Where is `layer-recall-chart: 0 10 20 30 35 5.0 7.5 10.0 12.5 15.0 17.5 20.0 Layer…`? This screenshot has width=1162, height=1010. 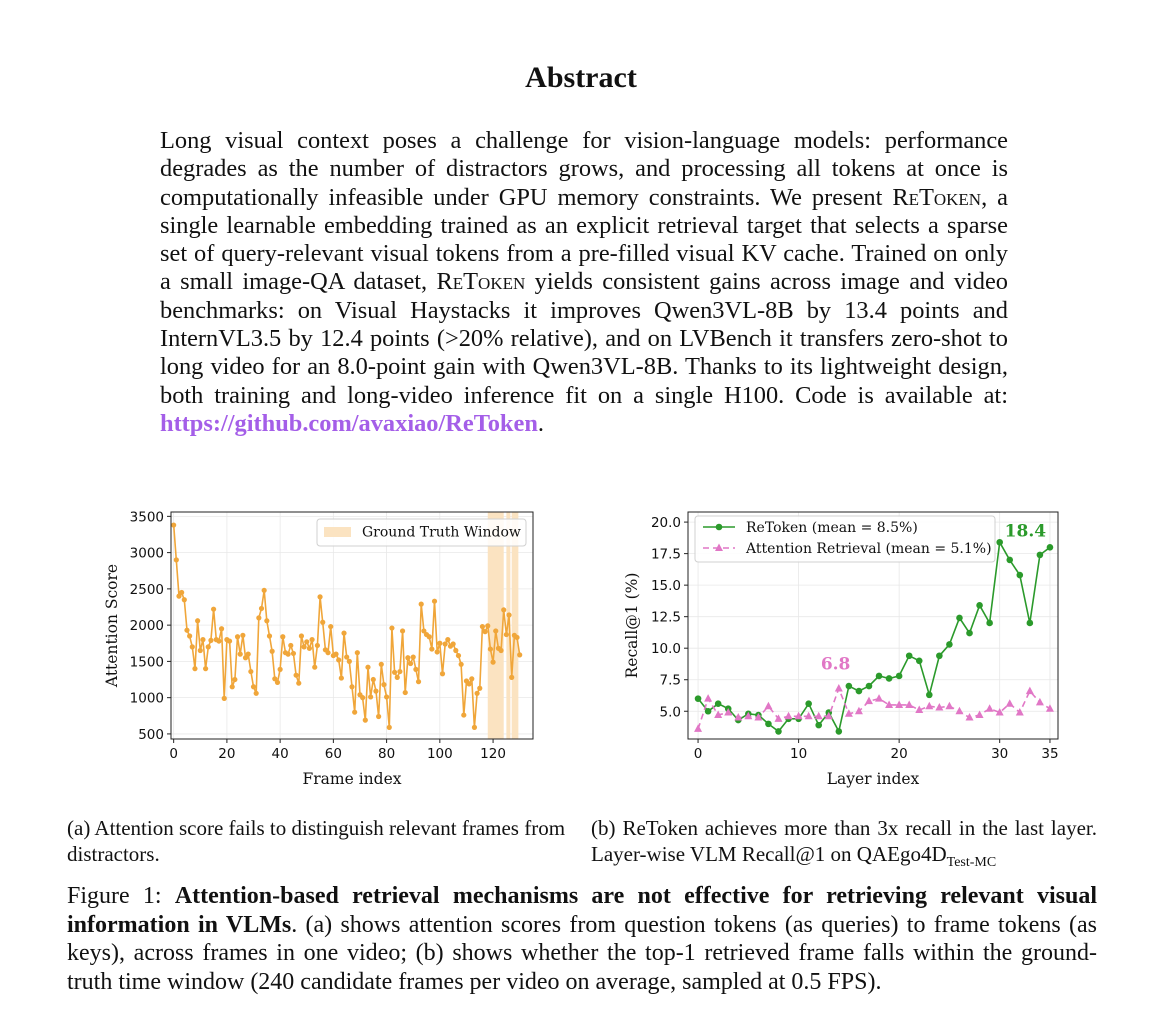 layer-recall-chart: 0 10 20 30 35 5.0 7.5 10.0 12.5 15.0 17.5 20.0 Layer… is located at coordinates (841, 649).